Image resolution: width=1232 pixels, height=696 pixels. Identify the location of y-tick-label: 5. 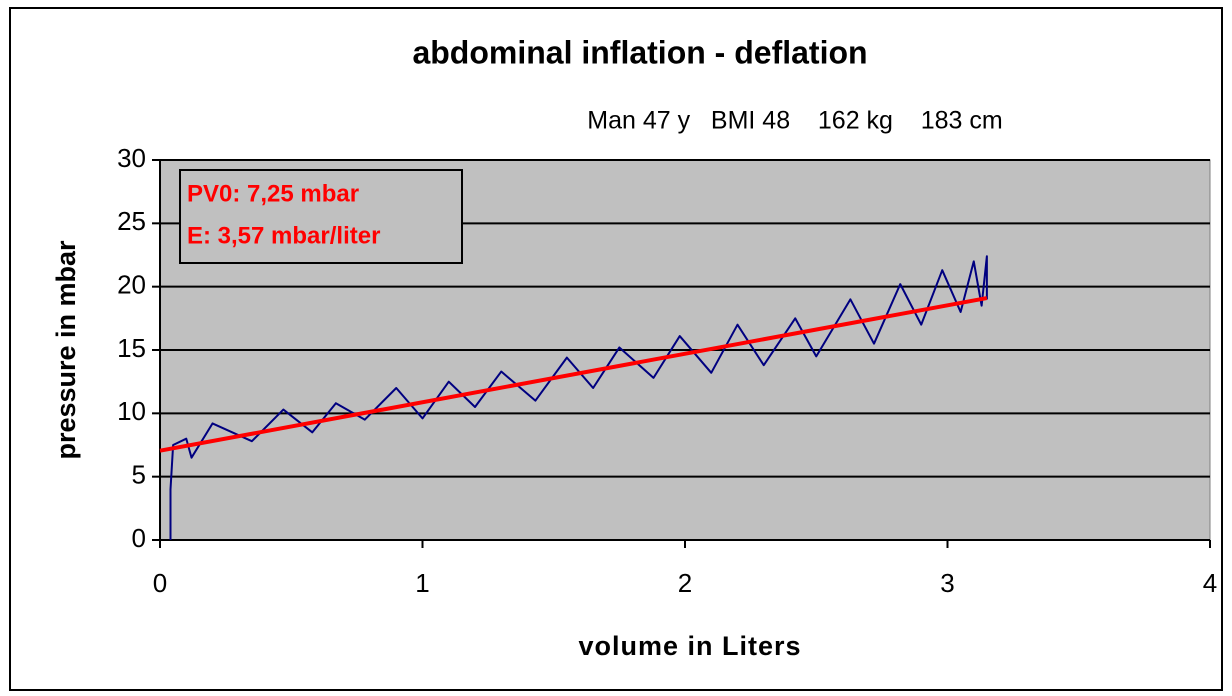
(139, 475).